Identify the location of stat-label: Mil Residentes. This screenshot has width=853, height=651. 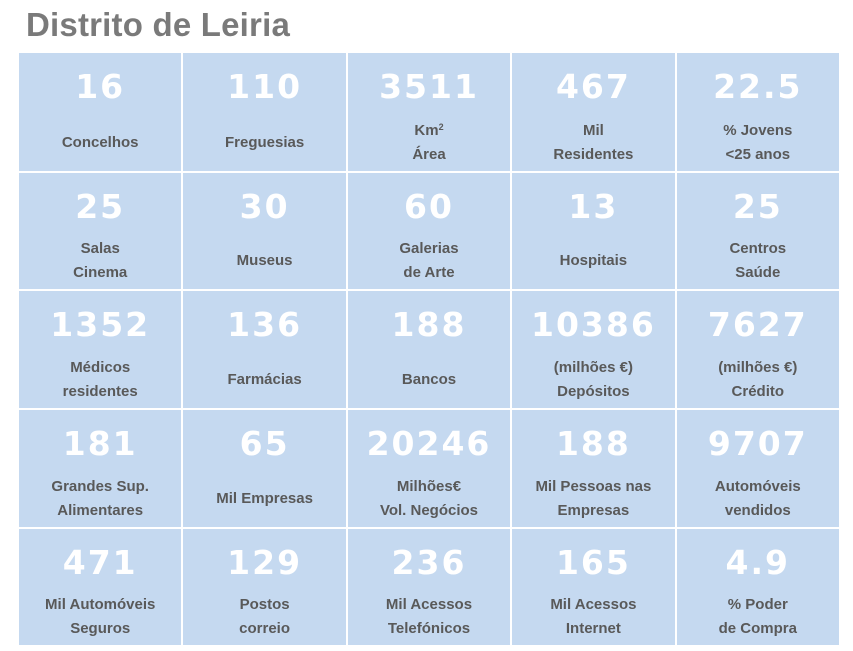
(593, 143).